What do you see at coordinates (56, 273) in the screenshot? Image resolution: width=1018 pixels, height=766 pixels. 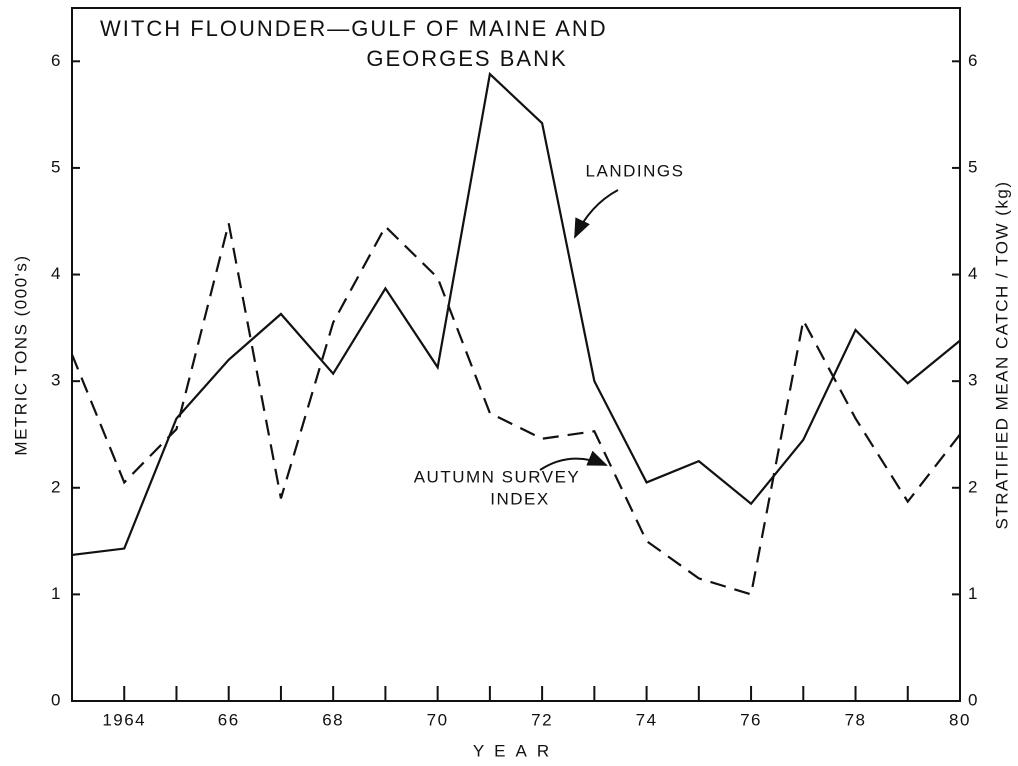 I see `y-tick-label: 4` at bounding box center [56, 273].